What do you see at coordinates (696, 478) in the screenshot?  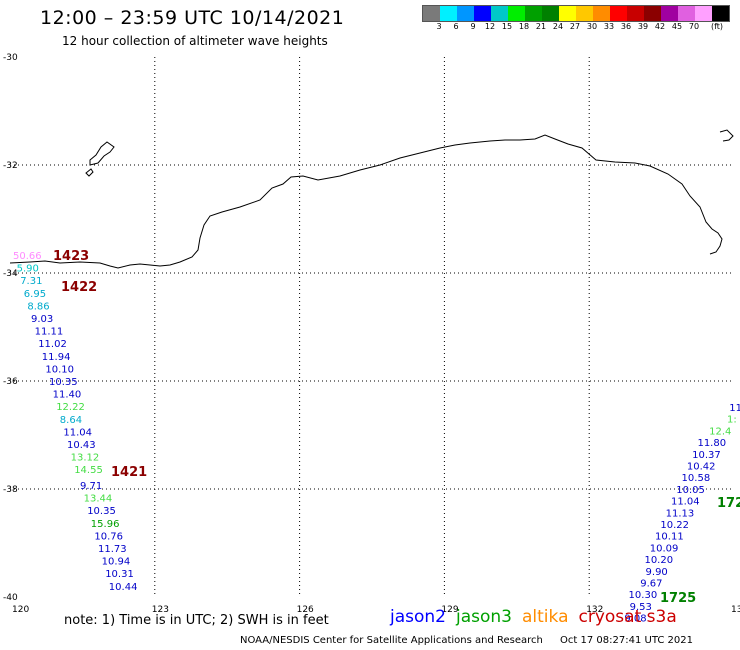 I see `swh-value: 10.58` at bounding box center [696, 478].